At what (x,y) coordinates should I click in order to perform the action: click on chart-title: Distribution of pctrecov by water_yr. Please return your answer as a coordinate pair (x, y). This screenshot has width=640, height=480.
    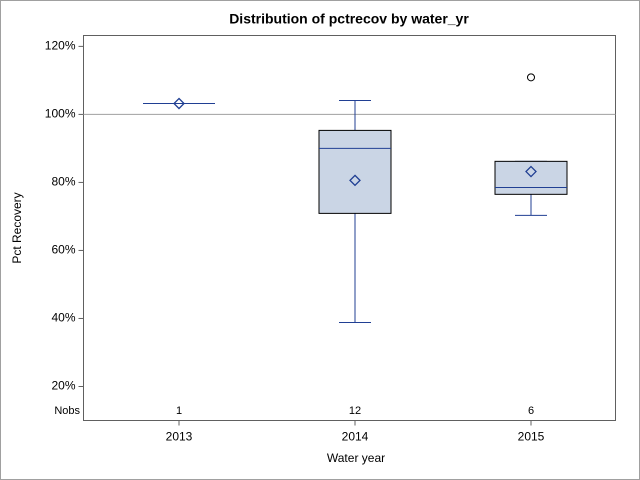
    Looking at the image, I should click on (349, 19).